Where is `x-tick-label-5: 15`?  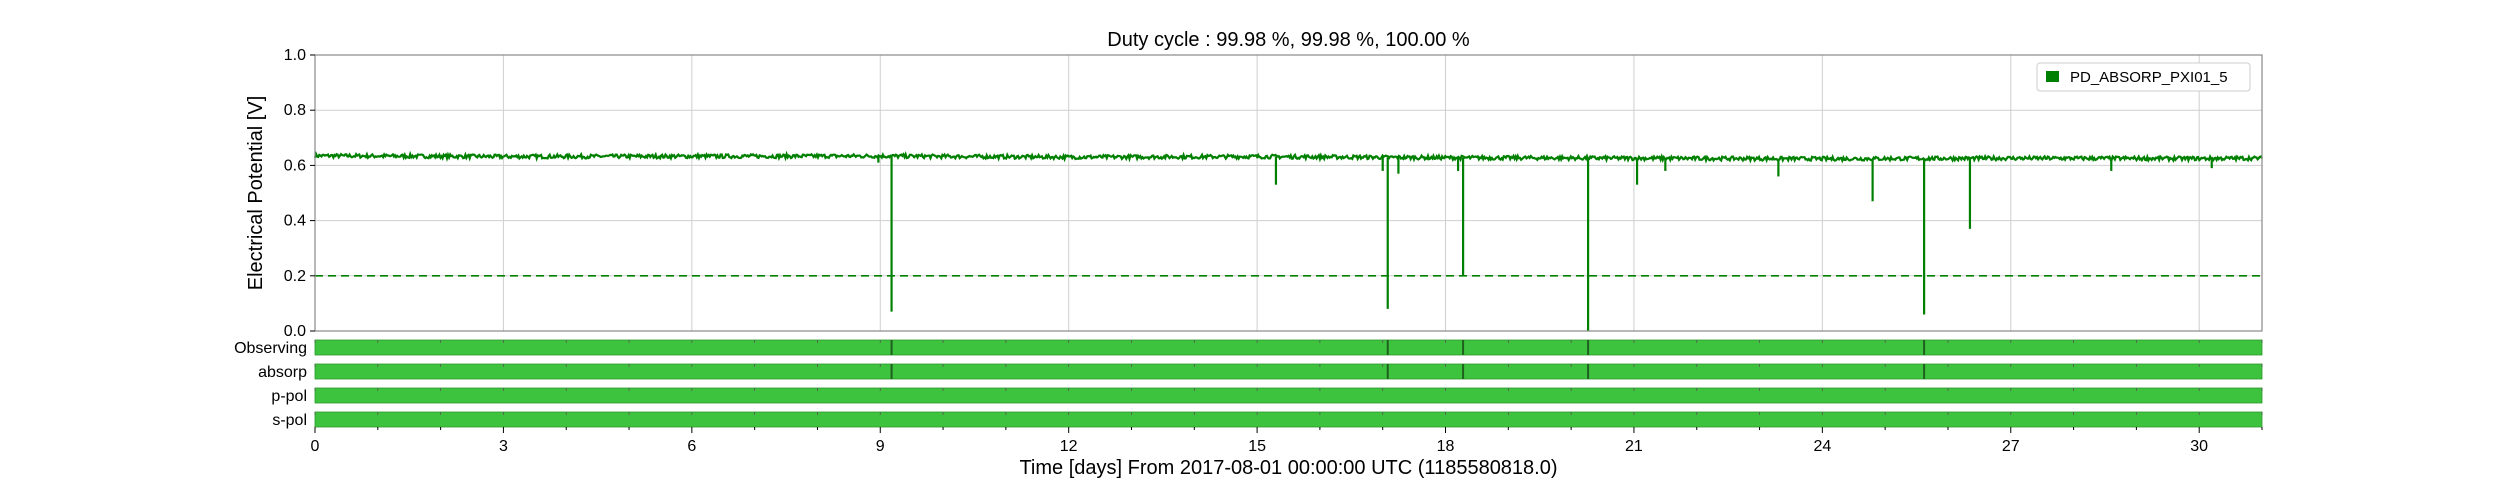
x-tick-label-5: 15 is located at coordinates (1257, 446).